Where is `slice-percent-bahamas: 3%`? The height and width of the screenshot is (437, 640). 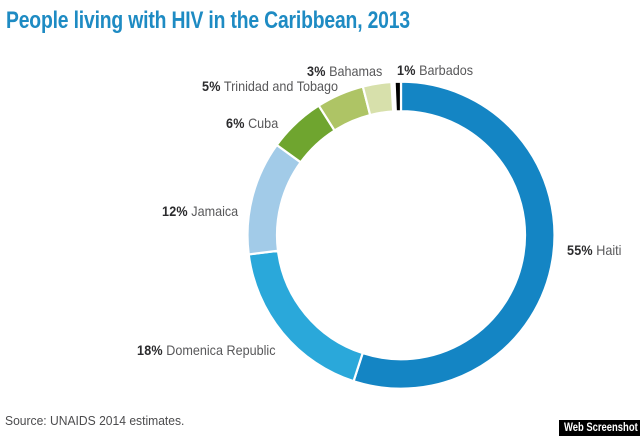 slice-percent-bahamas: 3% is located at coordinates (316, 70).